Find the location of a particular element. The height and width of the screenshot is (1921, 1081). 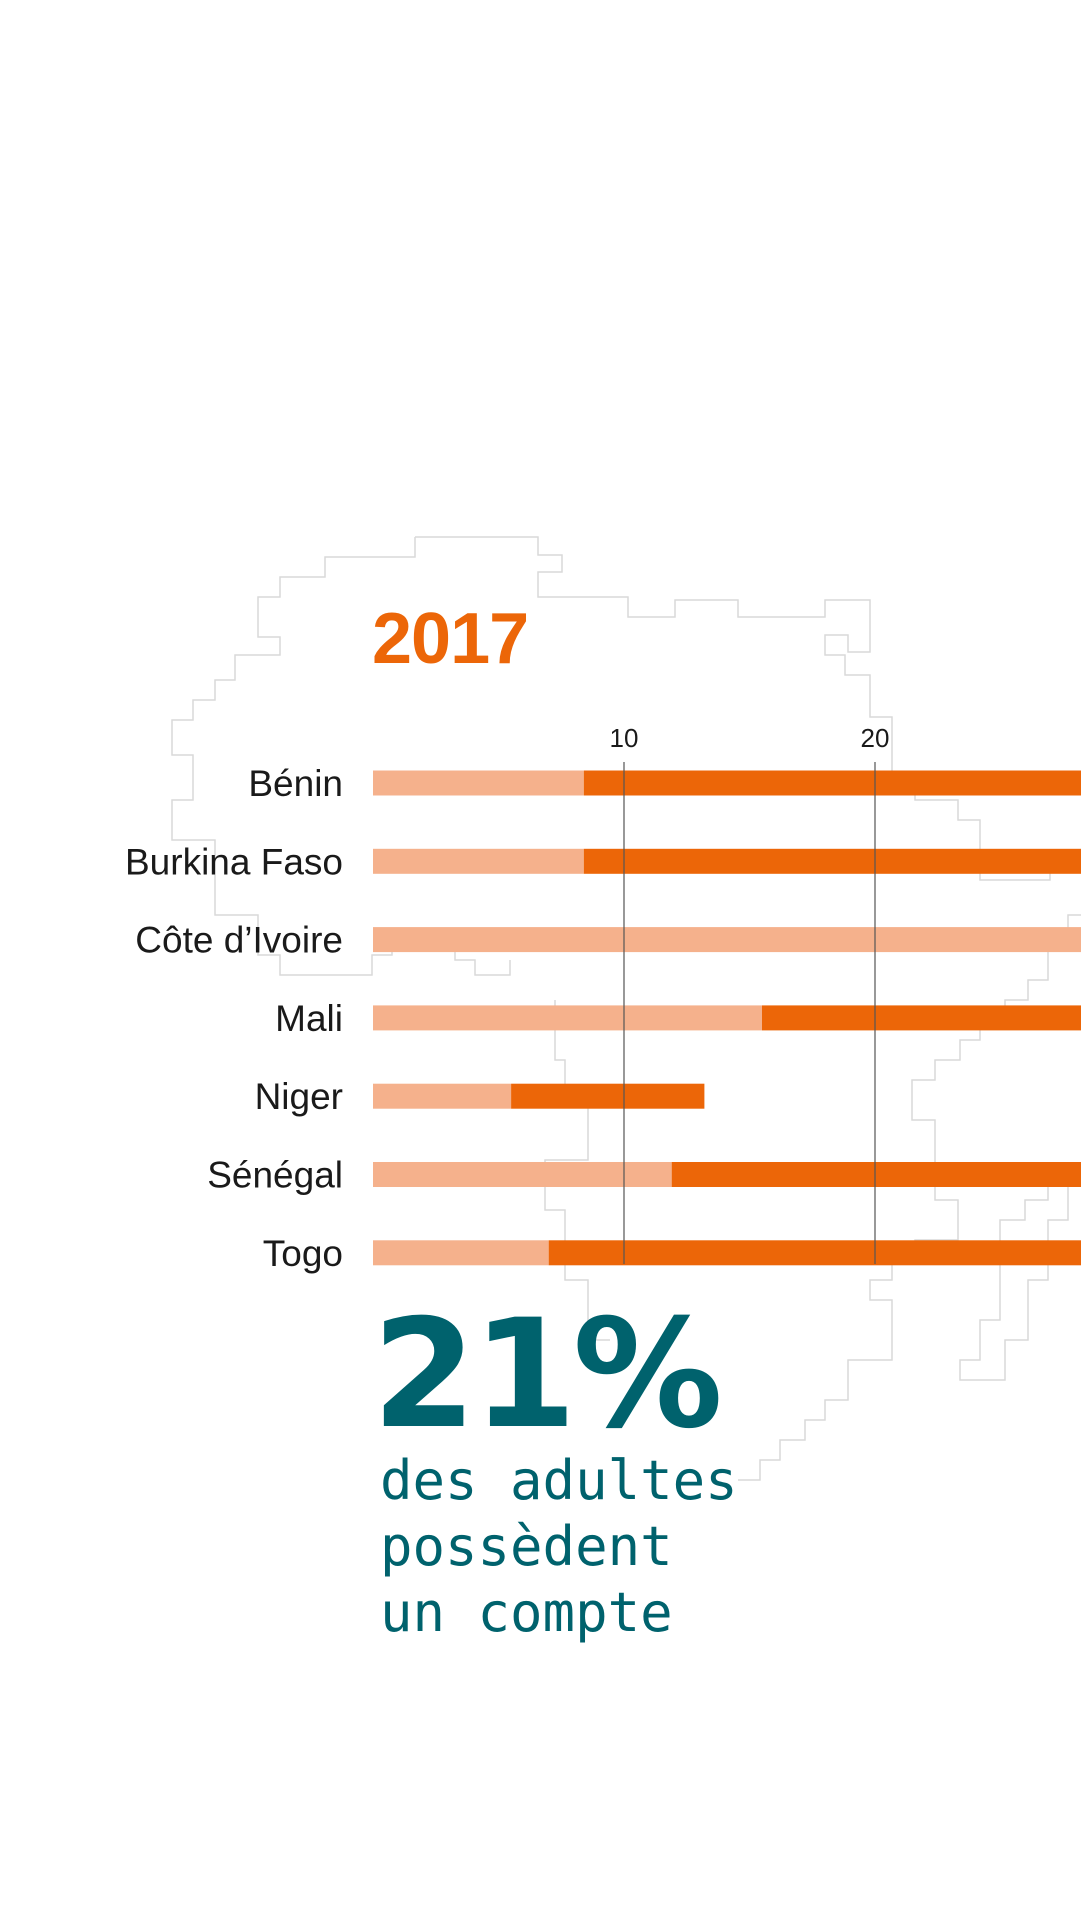

category-label: Mali is located at coordinates (309, 1018).